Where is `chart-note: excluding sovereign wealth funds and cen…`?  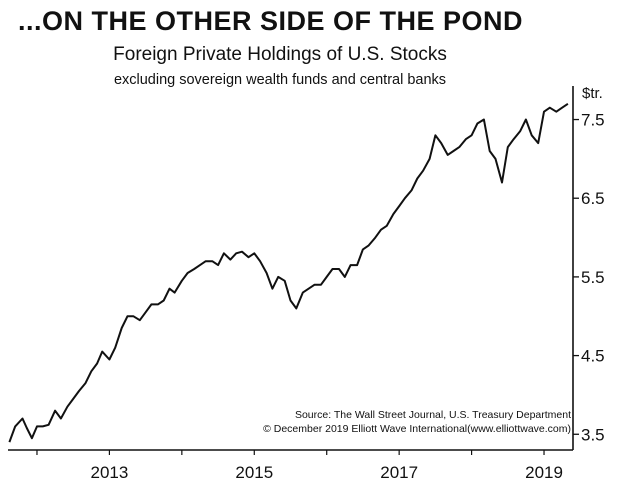
chart-note: excluding sovereign wealth funds and cen… is located at coordinates (280, 80).